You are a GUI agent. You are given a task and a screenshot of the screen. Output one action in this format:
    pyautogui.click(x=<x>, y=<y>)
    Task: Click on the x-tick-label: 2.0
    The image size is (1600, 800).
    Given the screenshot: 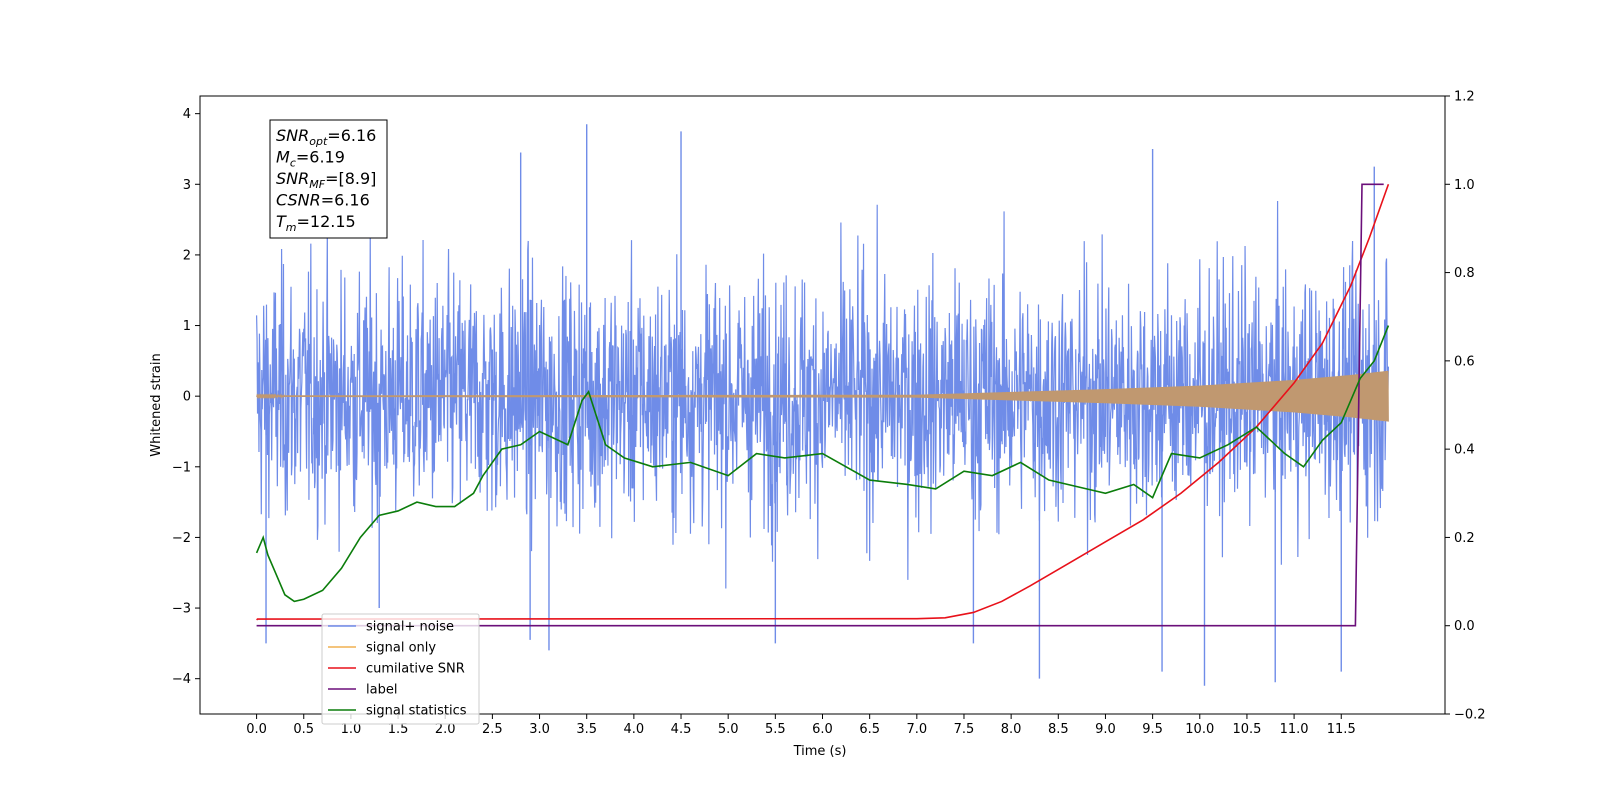 What is the action you would take?
    pyautogui.click(x=445, y=729)
    